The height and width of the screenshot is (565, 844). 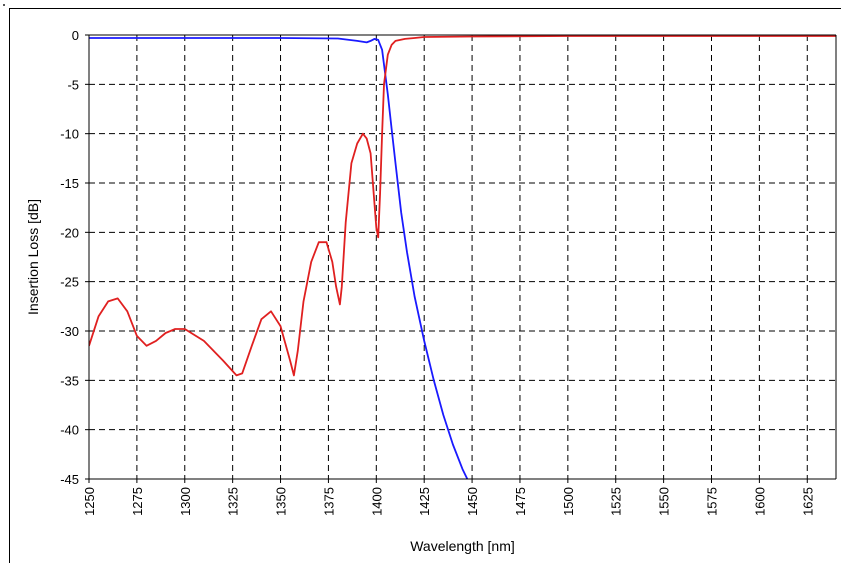 I want to click on y-tick-label: -5, so click(x=73, y=84).